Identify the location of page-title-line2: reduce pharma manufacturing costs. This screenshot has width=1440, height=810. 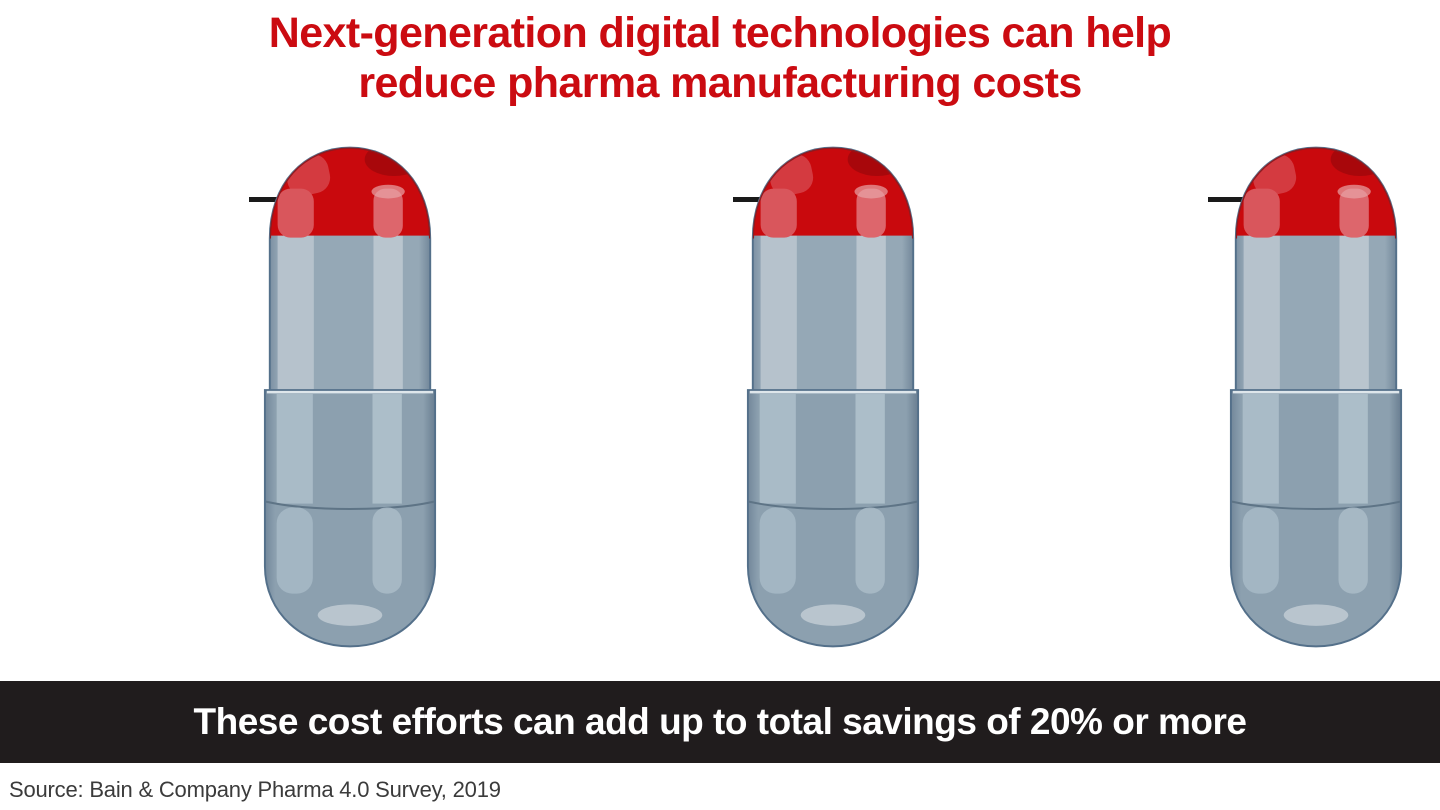
(720, 83).